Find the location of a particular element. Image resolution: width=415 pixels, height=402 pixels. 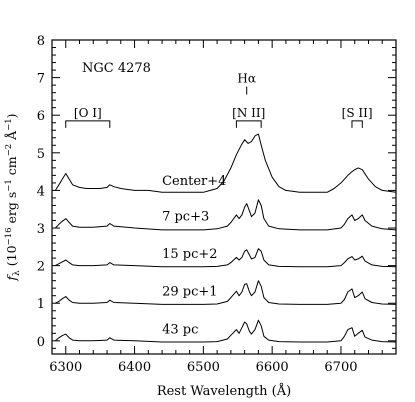

annotation-label-0: [O I] is located at coordinates (88, 113).